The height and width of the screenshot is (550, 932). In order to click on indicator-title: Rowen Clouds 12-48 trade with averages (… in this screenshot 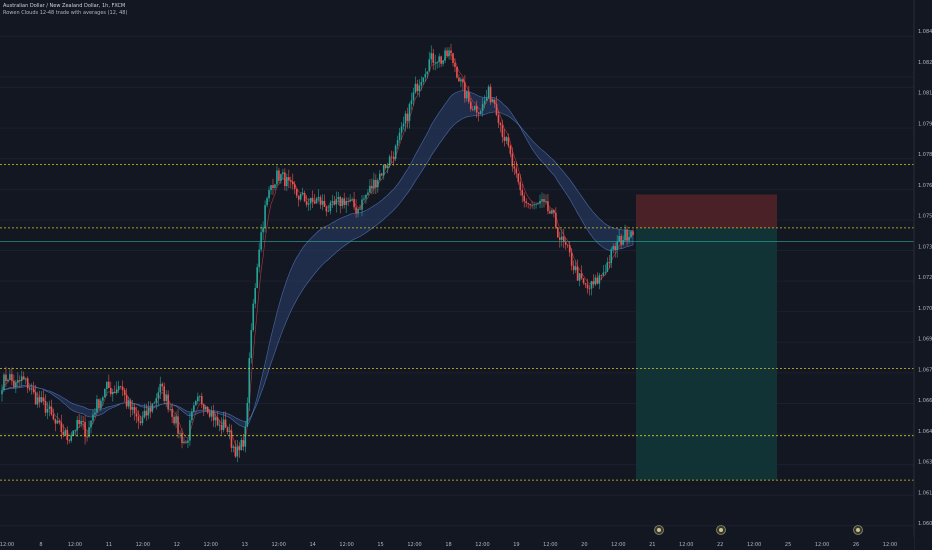, I will do `click(65, 13)`.